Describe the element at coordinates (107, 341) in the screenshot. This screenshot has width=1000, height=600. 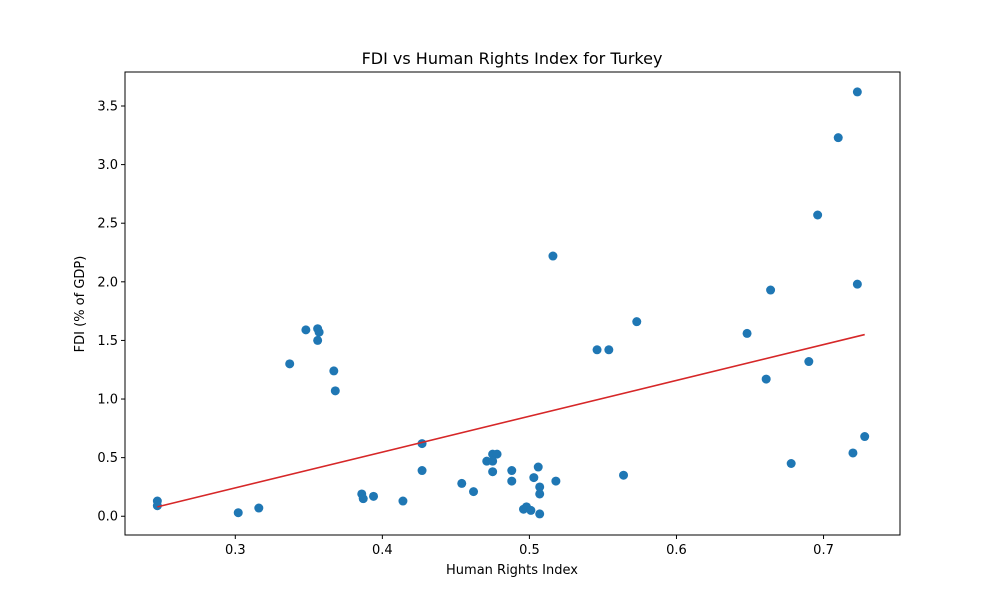
I see `y-tick-label: 1.5` at that location.